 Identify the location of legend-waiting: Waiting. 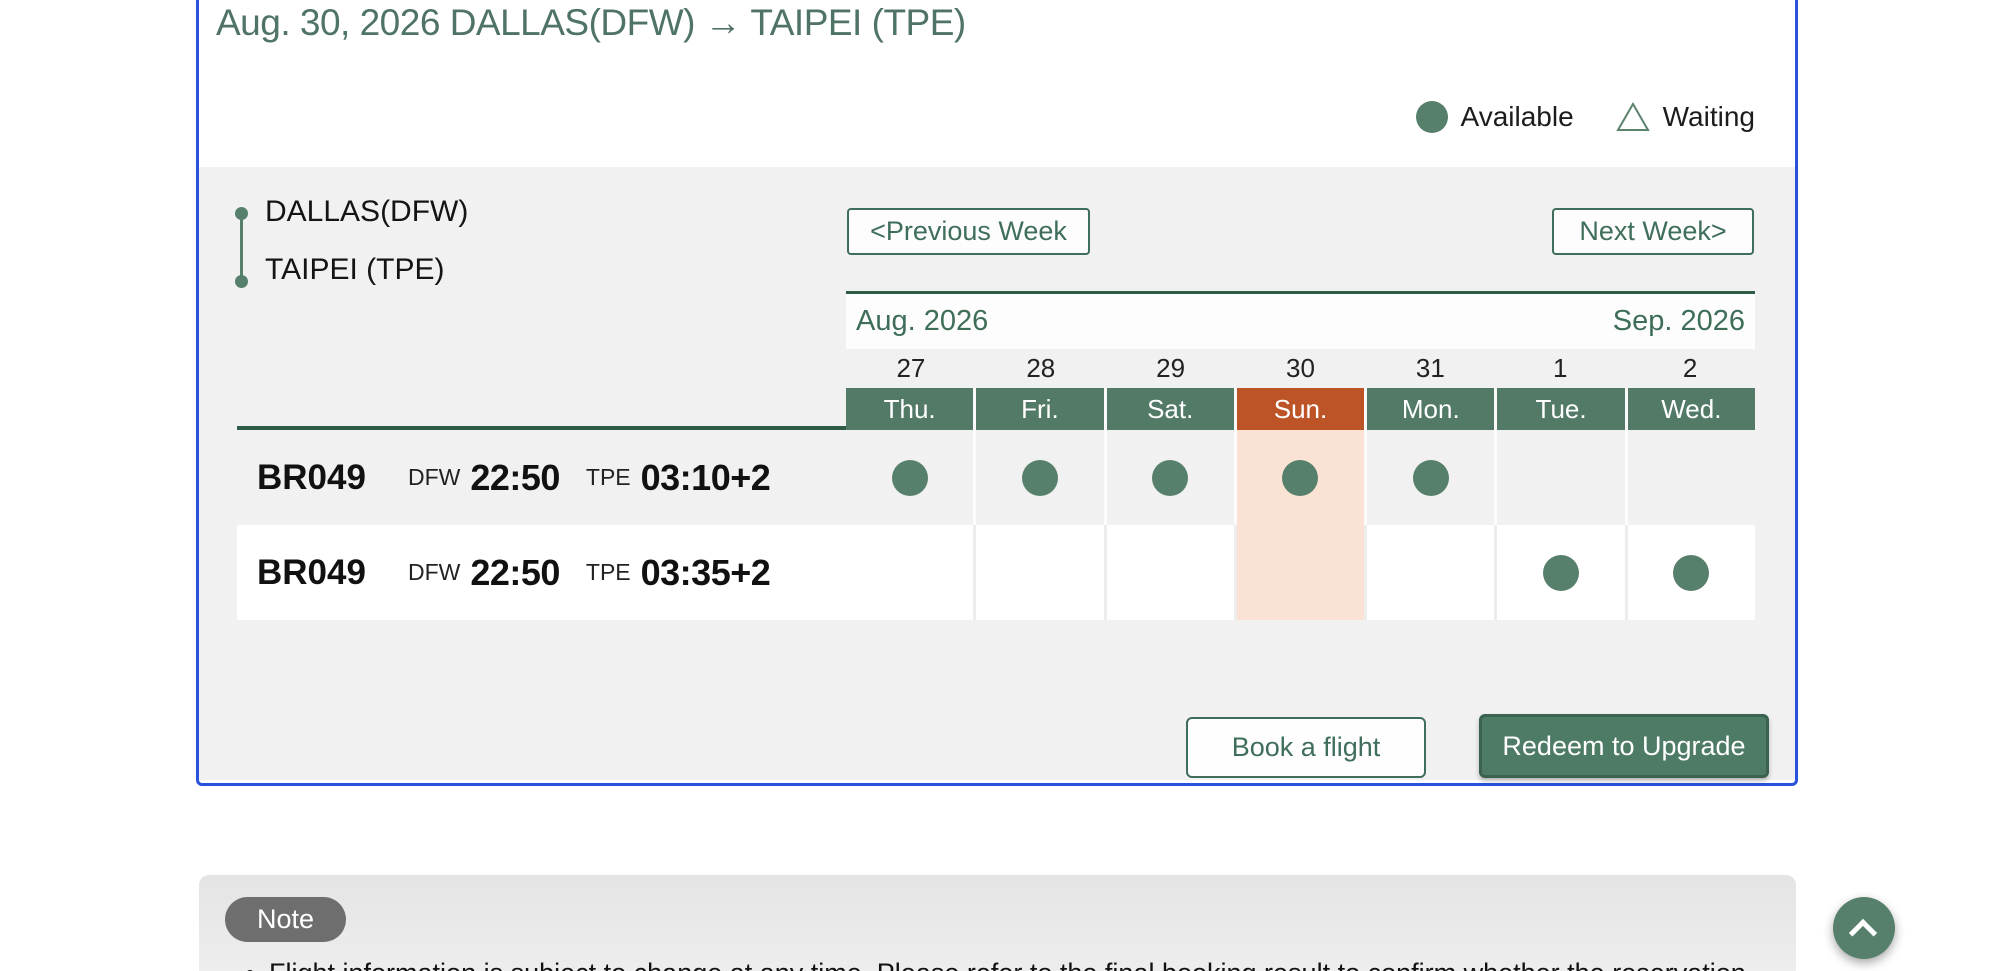
(1685, 117).